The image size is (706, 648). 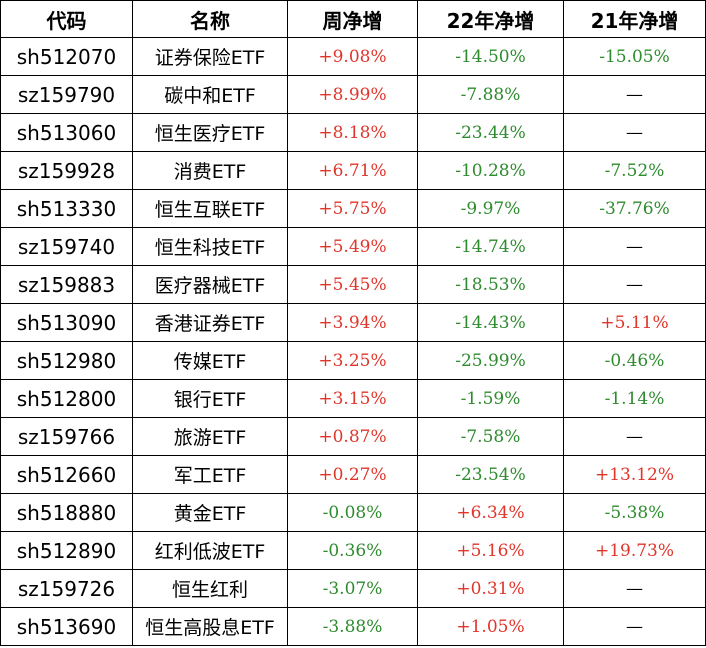 I want to click on weekly-change-cell: +6.71%, so click(x=352, y=170).